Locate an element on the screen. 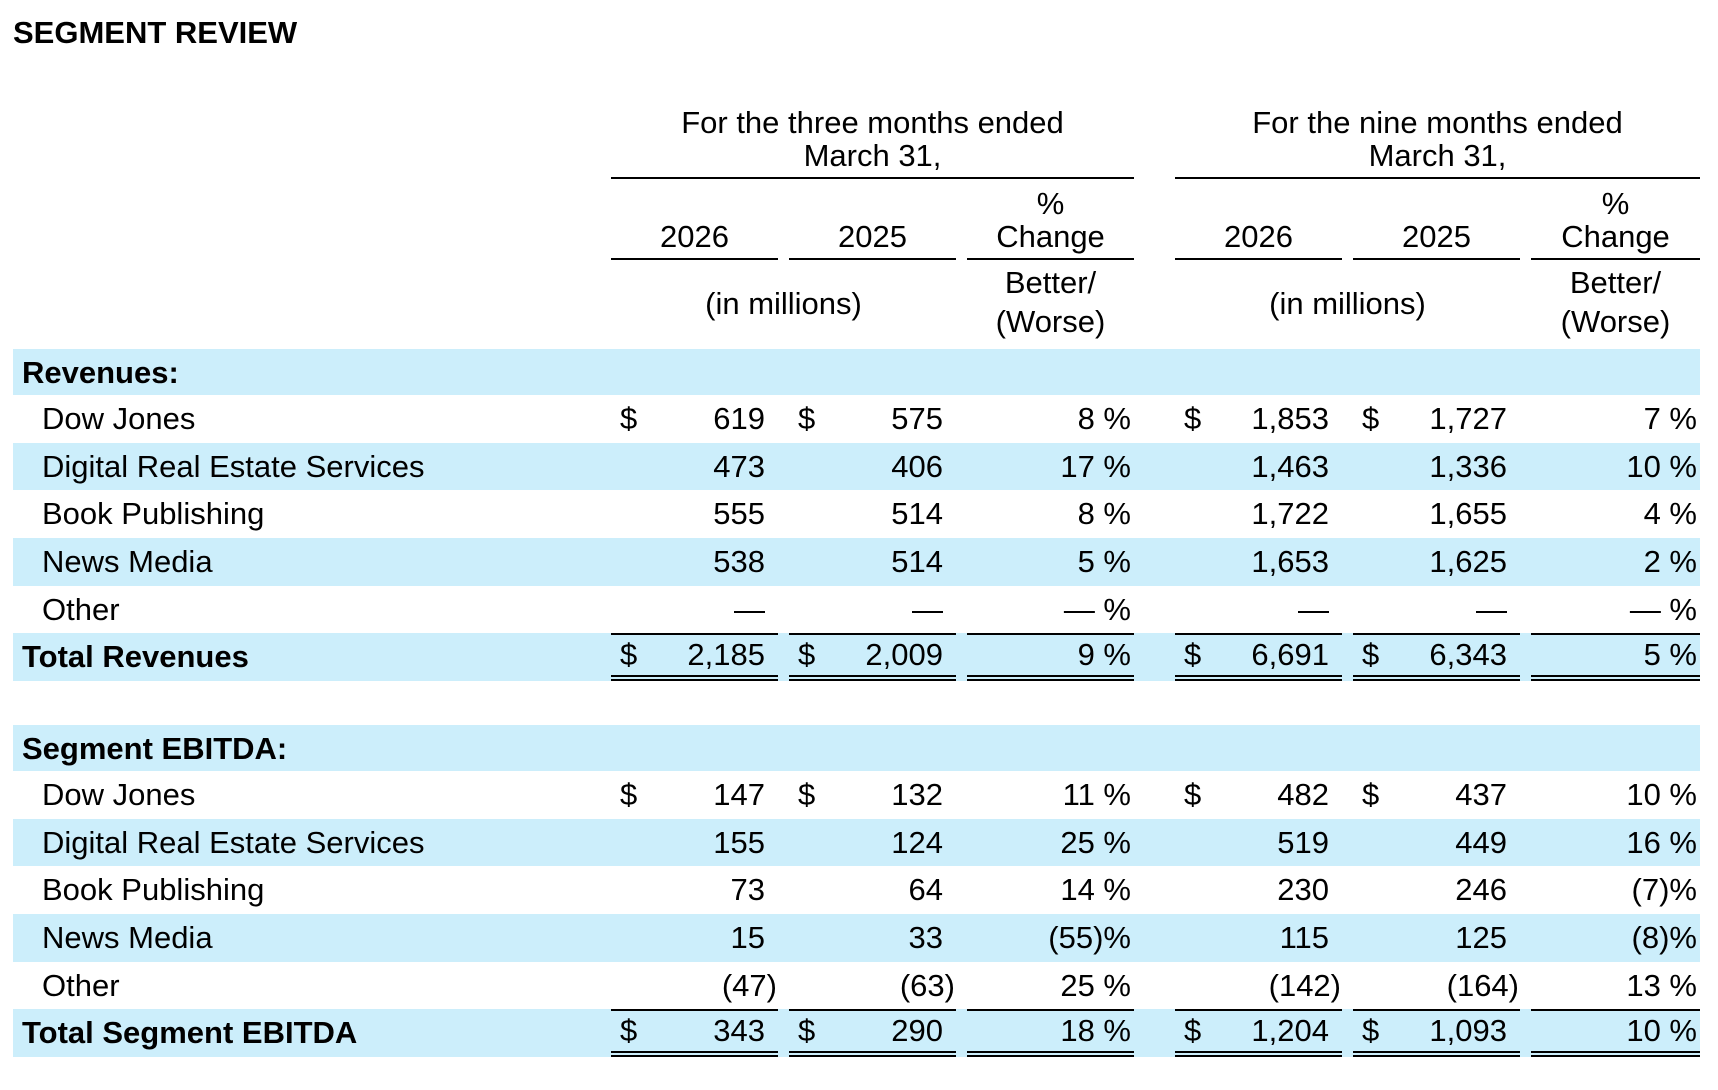 The image size is (1718, 1090). table-row: News Media 15 33 (55)% 115 125 (8)% is located at coordinates (859, 938).